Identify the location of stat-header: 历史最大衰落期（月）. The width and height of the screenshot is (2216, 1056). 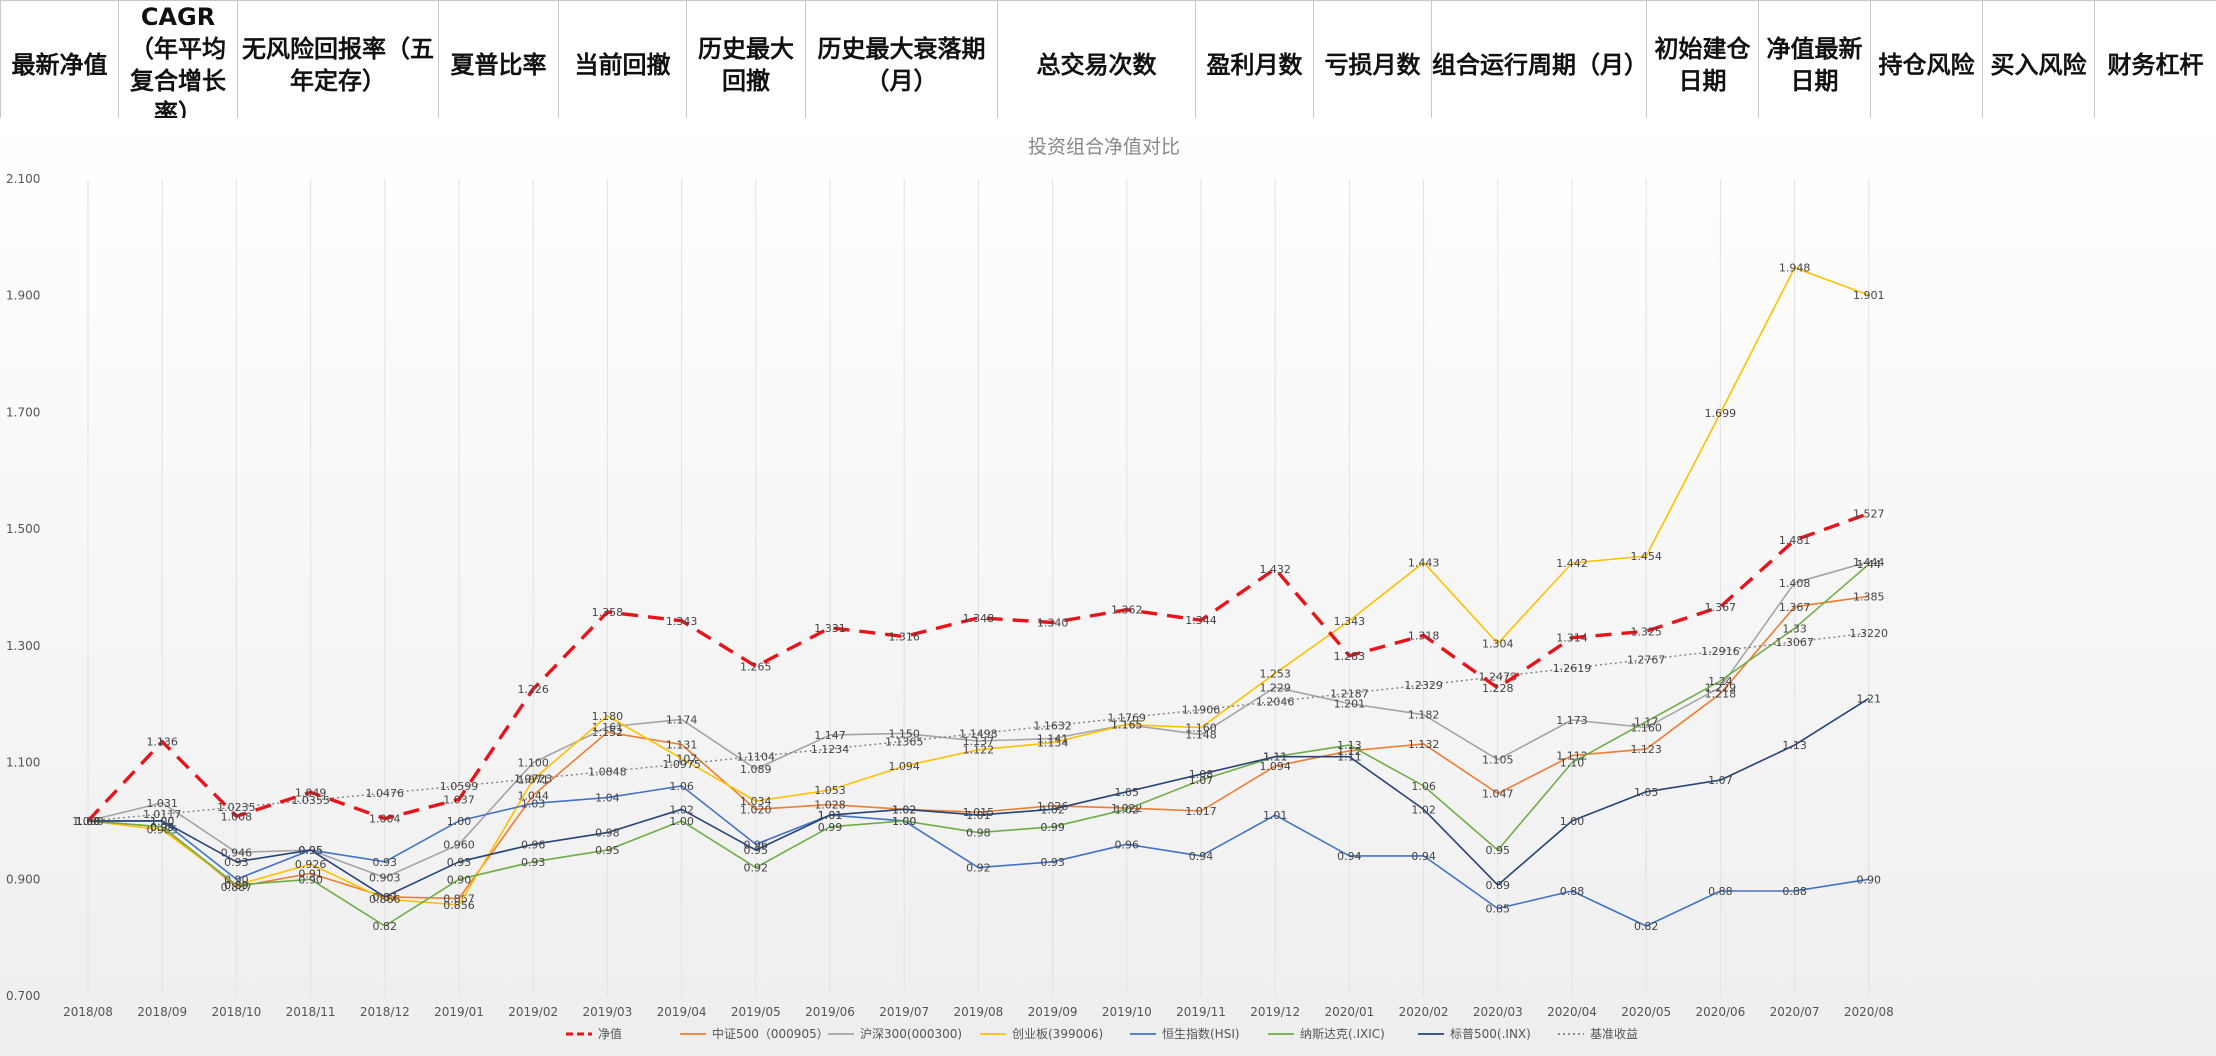
(901, 65).